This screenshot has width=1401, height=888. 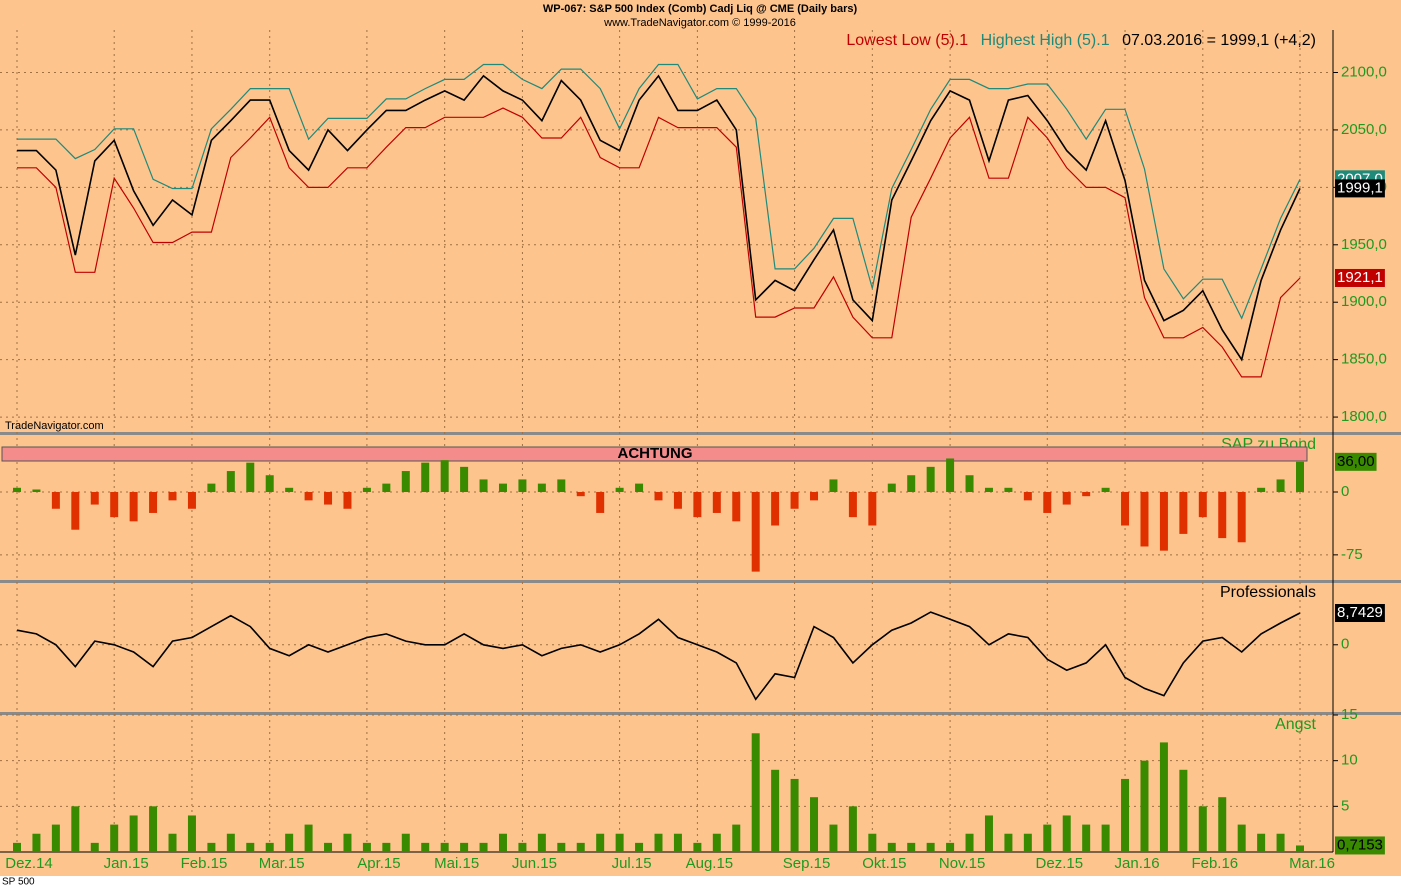 What do you see at coordinates (1137, 863) in the screenshot?
I see `x-tick-label: Jan.16` at bounding box center [1137, 863].